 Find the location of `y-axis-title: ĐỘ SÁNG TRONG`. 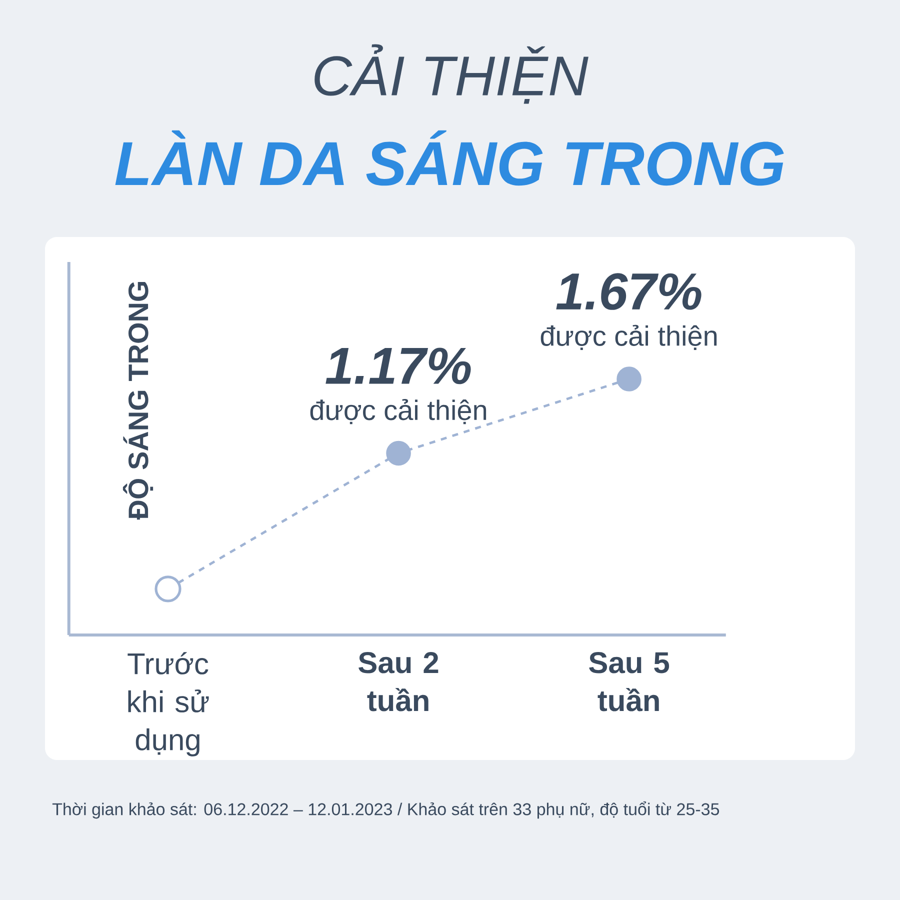

y-axis-title: ĐỘ SÁNG TRONG is located at coordinates (138, 401).